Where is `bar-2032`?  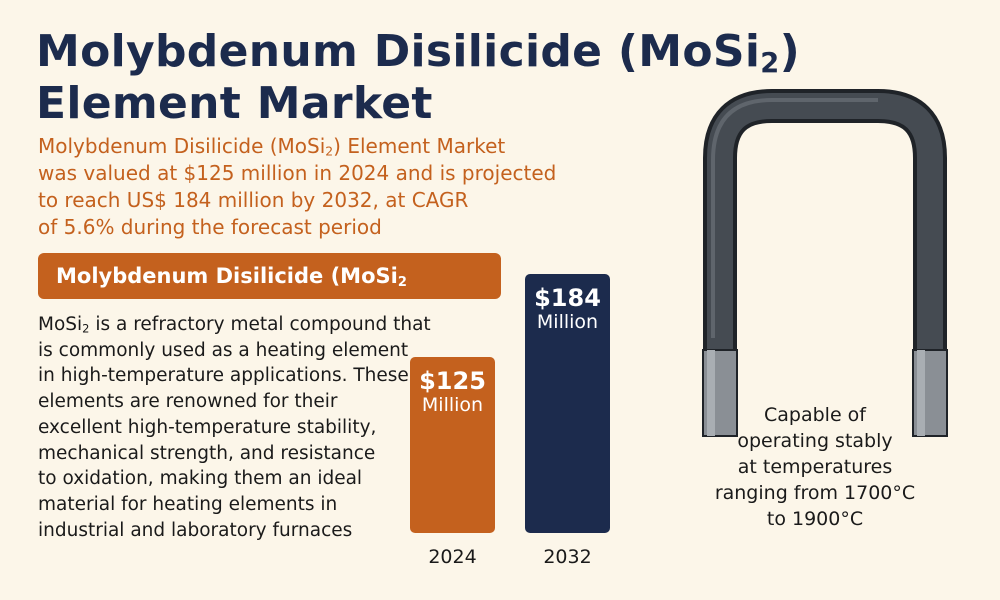
bar-2032 is located at coordinates (567, 403).